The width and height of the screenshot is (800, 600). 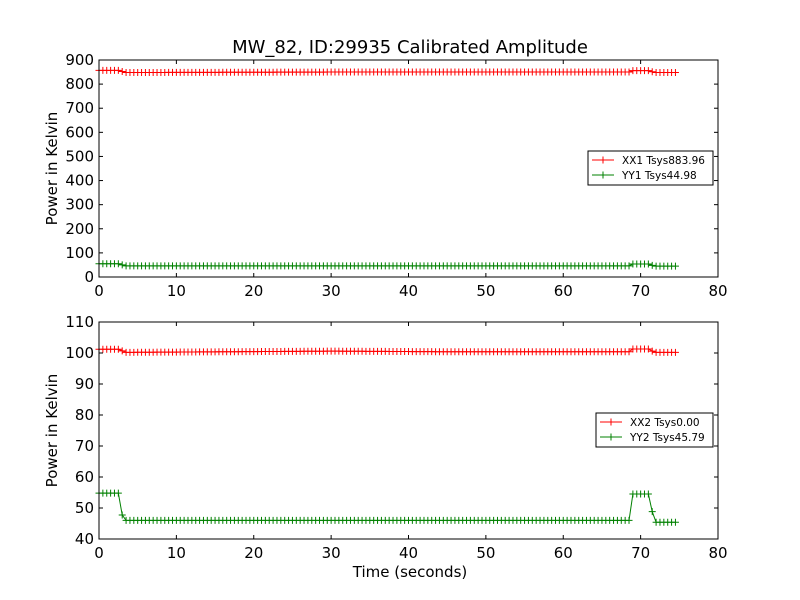 I want to click on y-tick-label: 900, so click(x=79, y=60).